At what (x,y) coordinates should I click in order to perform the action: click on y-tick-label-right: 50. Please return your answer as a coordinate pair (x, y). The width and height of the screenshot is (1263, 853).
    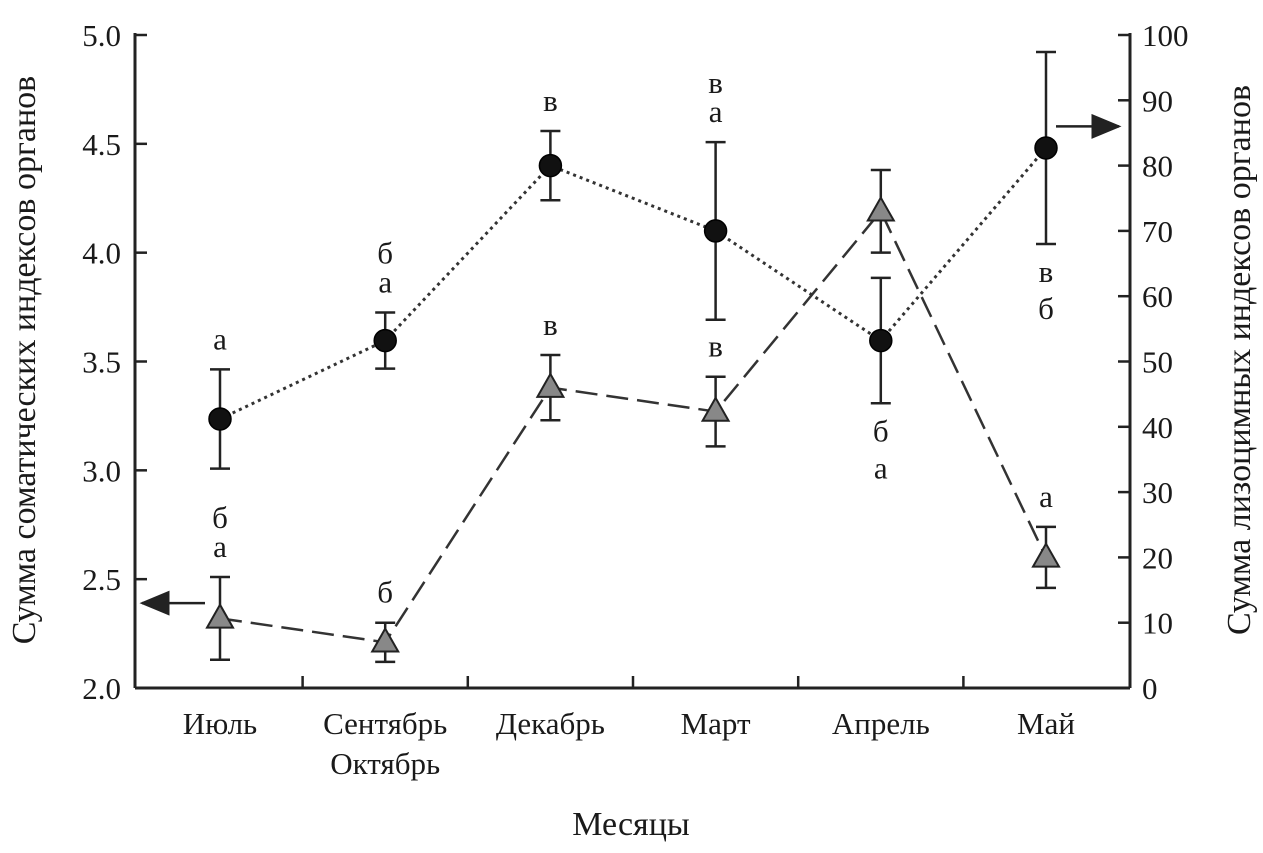
    Looking at the image, I should click on (1157, 362).